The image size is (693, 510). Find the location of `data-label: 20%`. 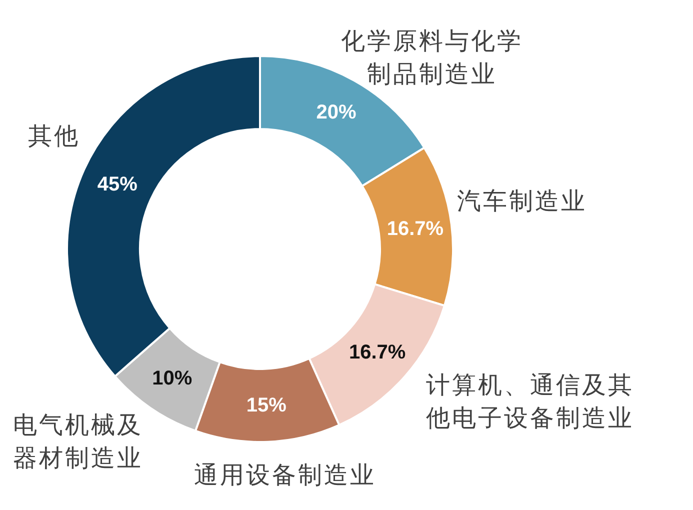

data-label: 20% is located at coordinates (336, 112).